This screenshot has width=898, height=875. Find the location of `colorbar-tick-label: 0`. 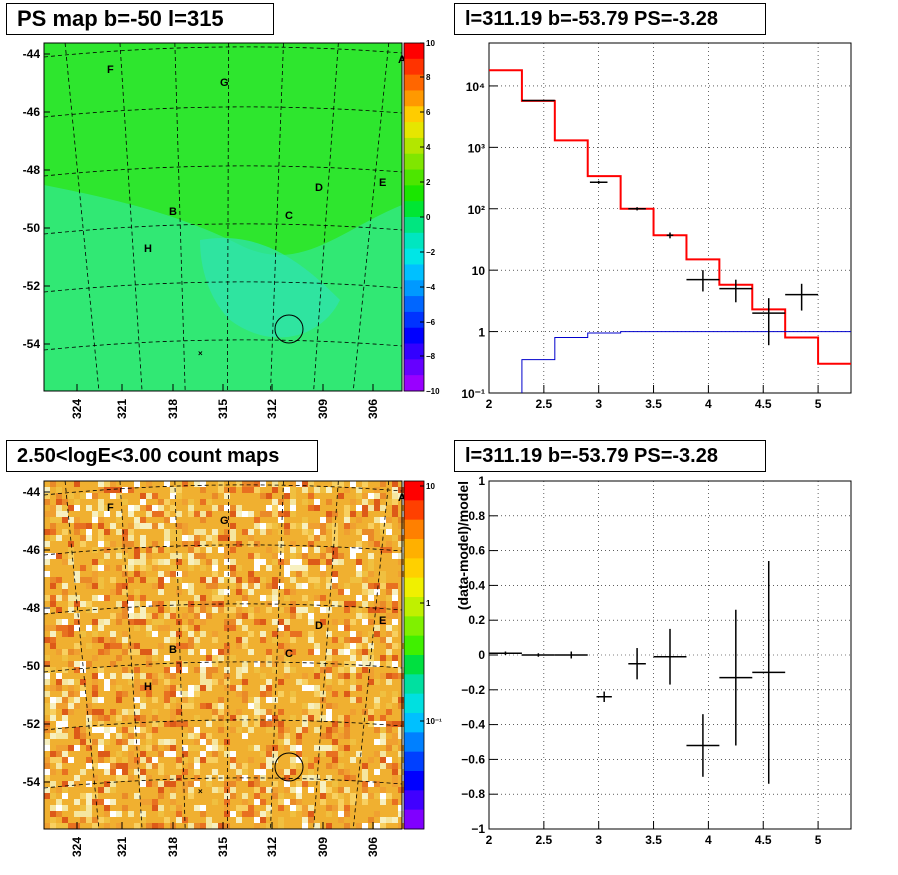

colorbar-tick-label: 0 is located at coordinates (428, 217).